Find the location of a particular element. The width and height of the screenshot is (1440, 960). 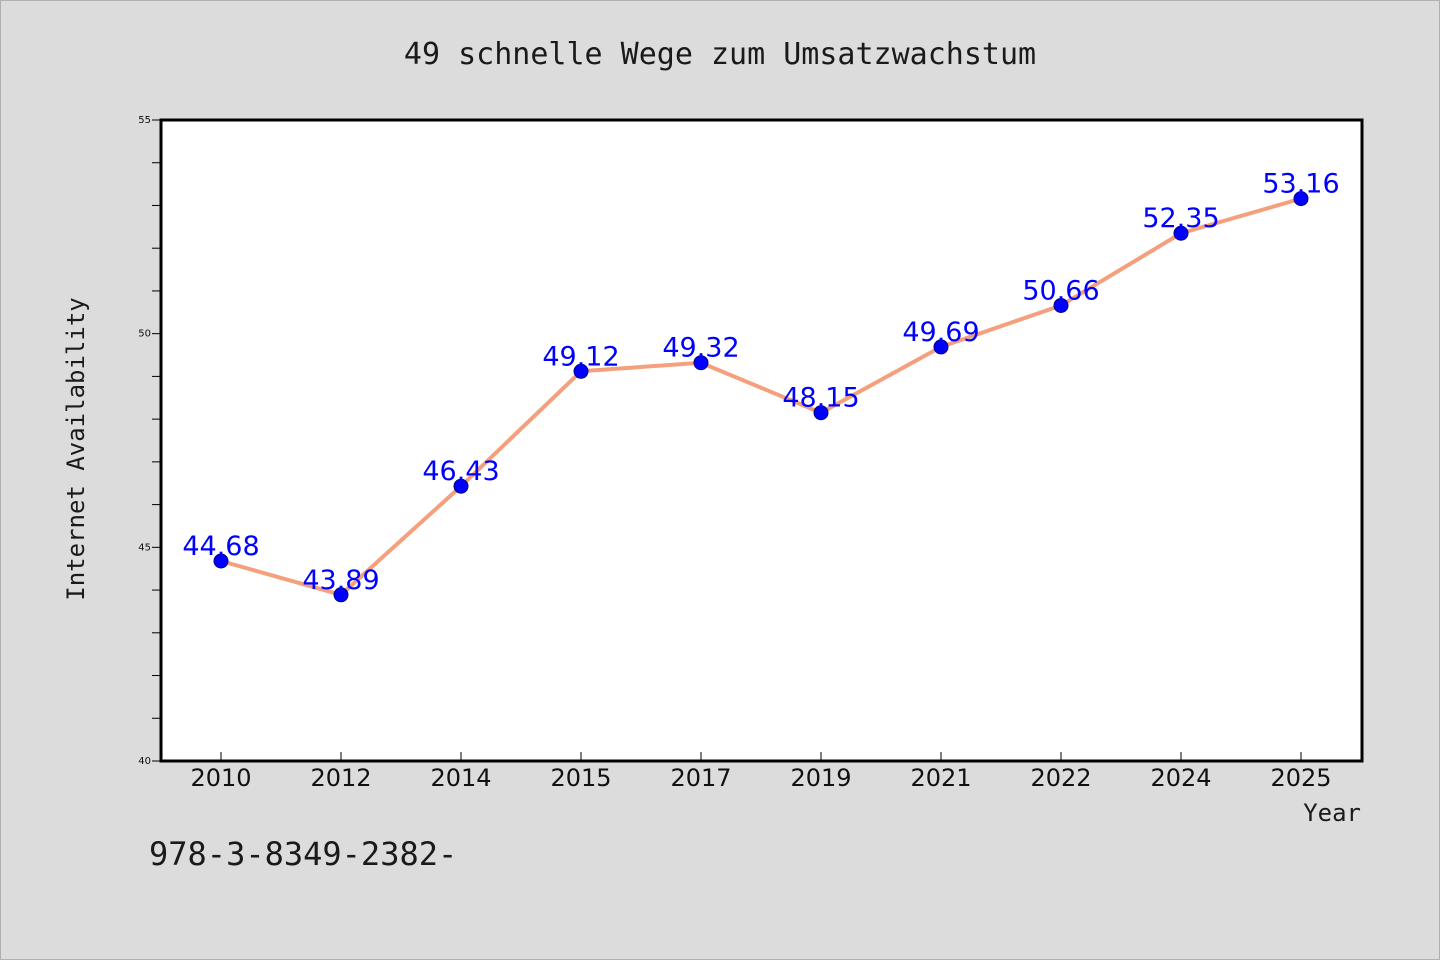

x-tick-label: 2010 is located at coordinates (220, 778).